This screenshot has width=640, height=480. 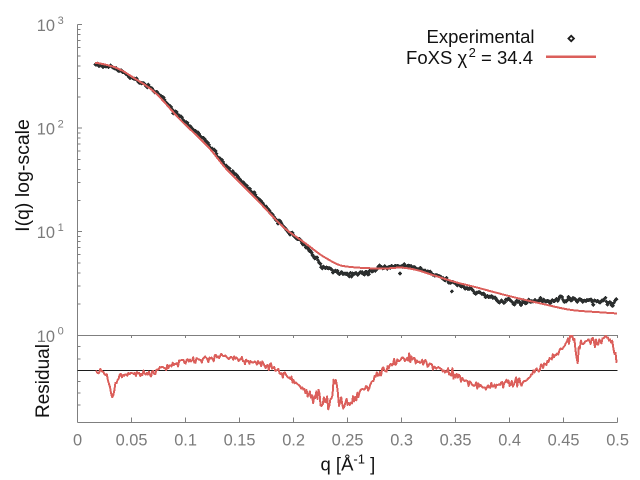 What do you see at coordinates (185, 441) in the screenshot?
I see `svg-text: 0.1` at bounding box center [185, 441].